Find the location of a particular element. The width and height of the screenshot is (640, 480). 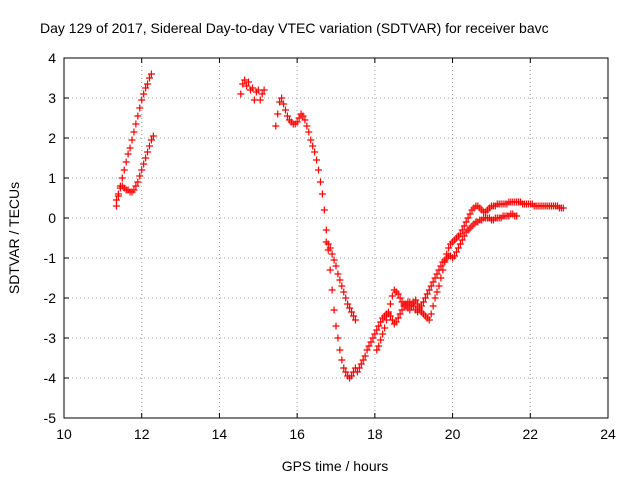

x-tick-label: 20 is located at coordinates (453, 434).